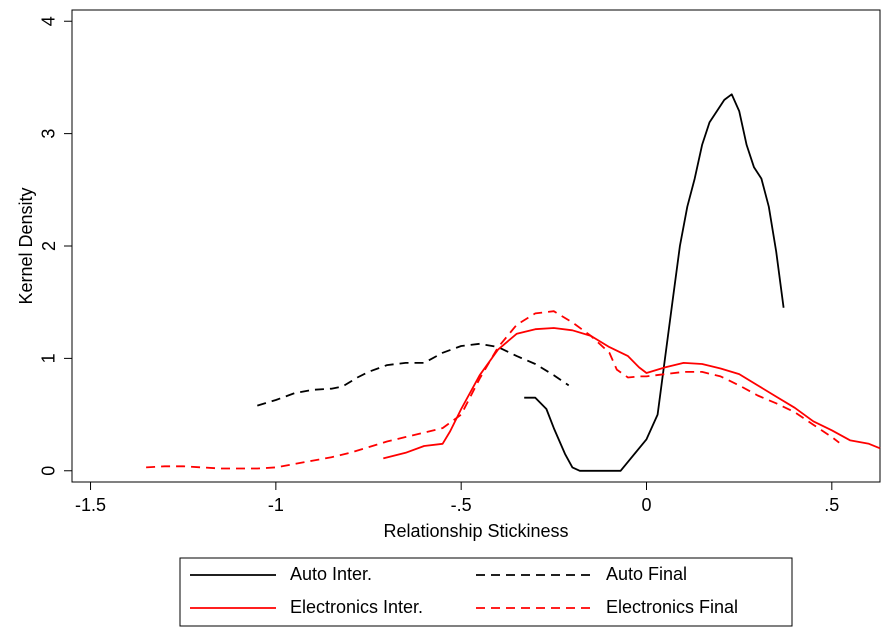 The height and width of the screenshot is (628, 884). I want to click on series-line-electronics-inter, so click(632, 393).